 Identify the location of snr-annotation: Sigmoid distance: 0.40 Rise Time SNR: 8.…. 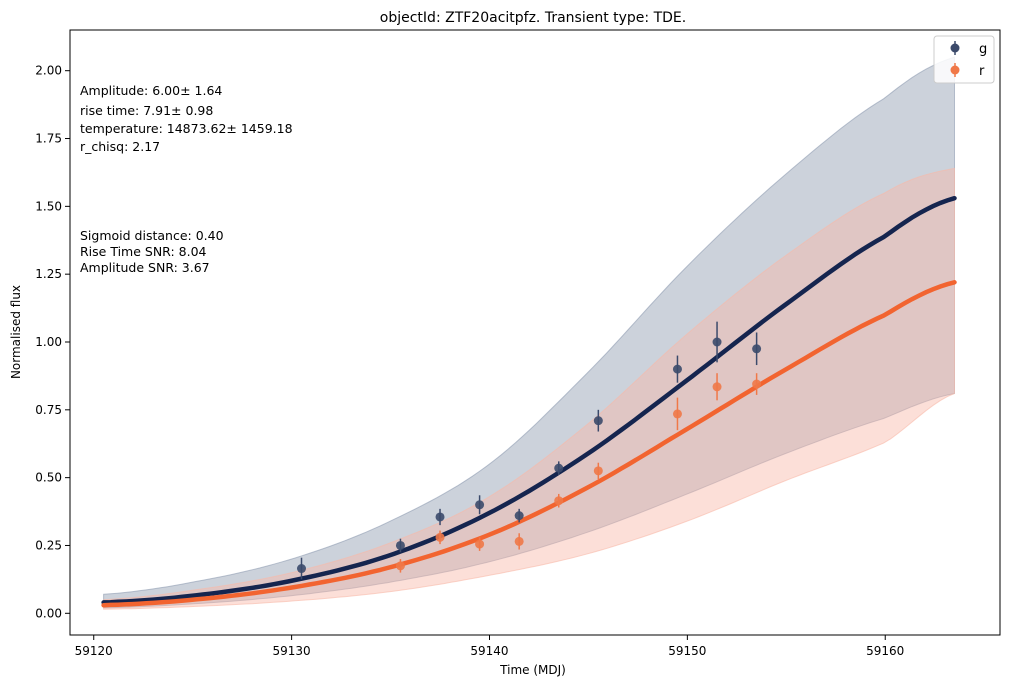
(152, 251).